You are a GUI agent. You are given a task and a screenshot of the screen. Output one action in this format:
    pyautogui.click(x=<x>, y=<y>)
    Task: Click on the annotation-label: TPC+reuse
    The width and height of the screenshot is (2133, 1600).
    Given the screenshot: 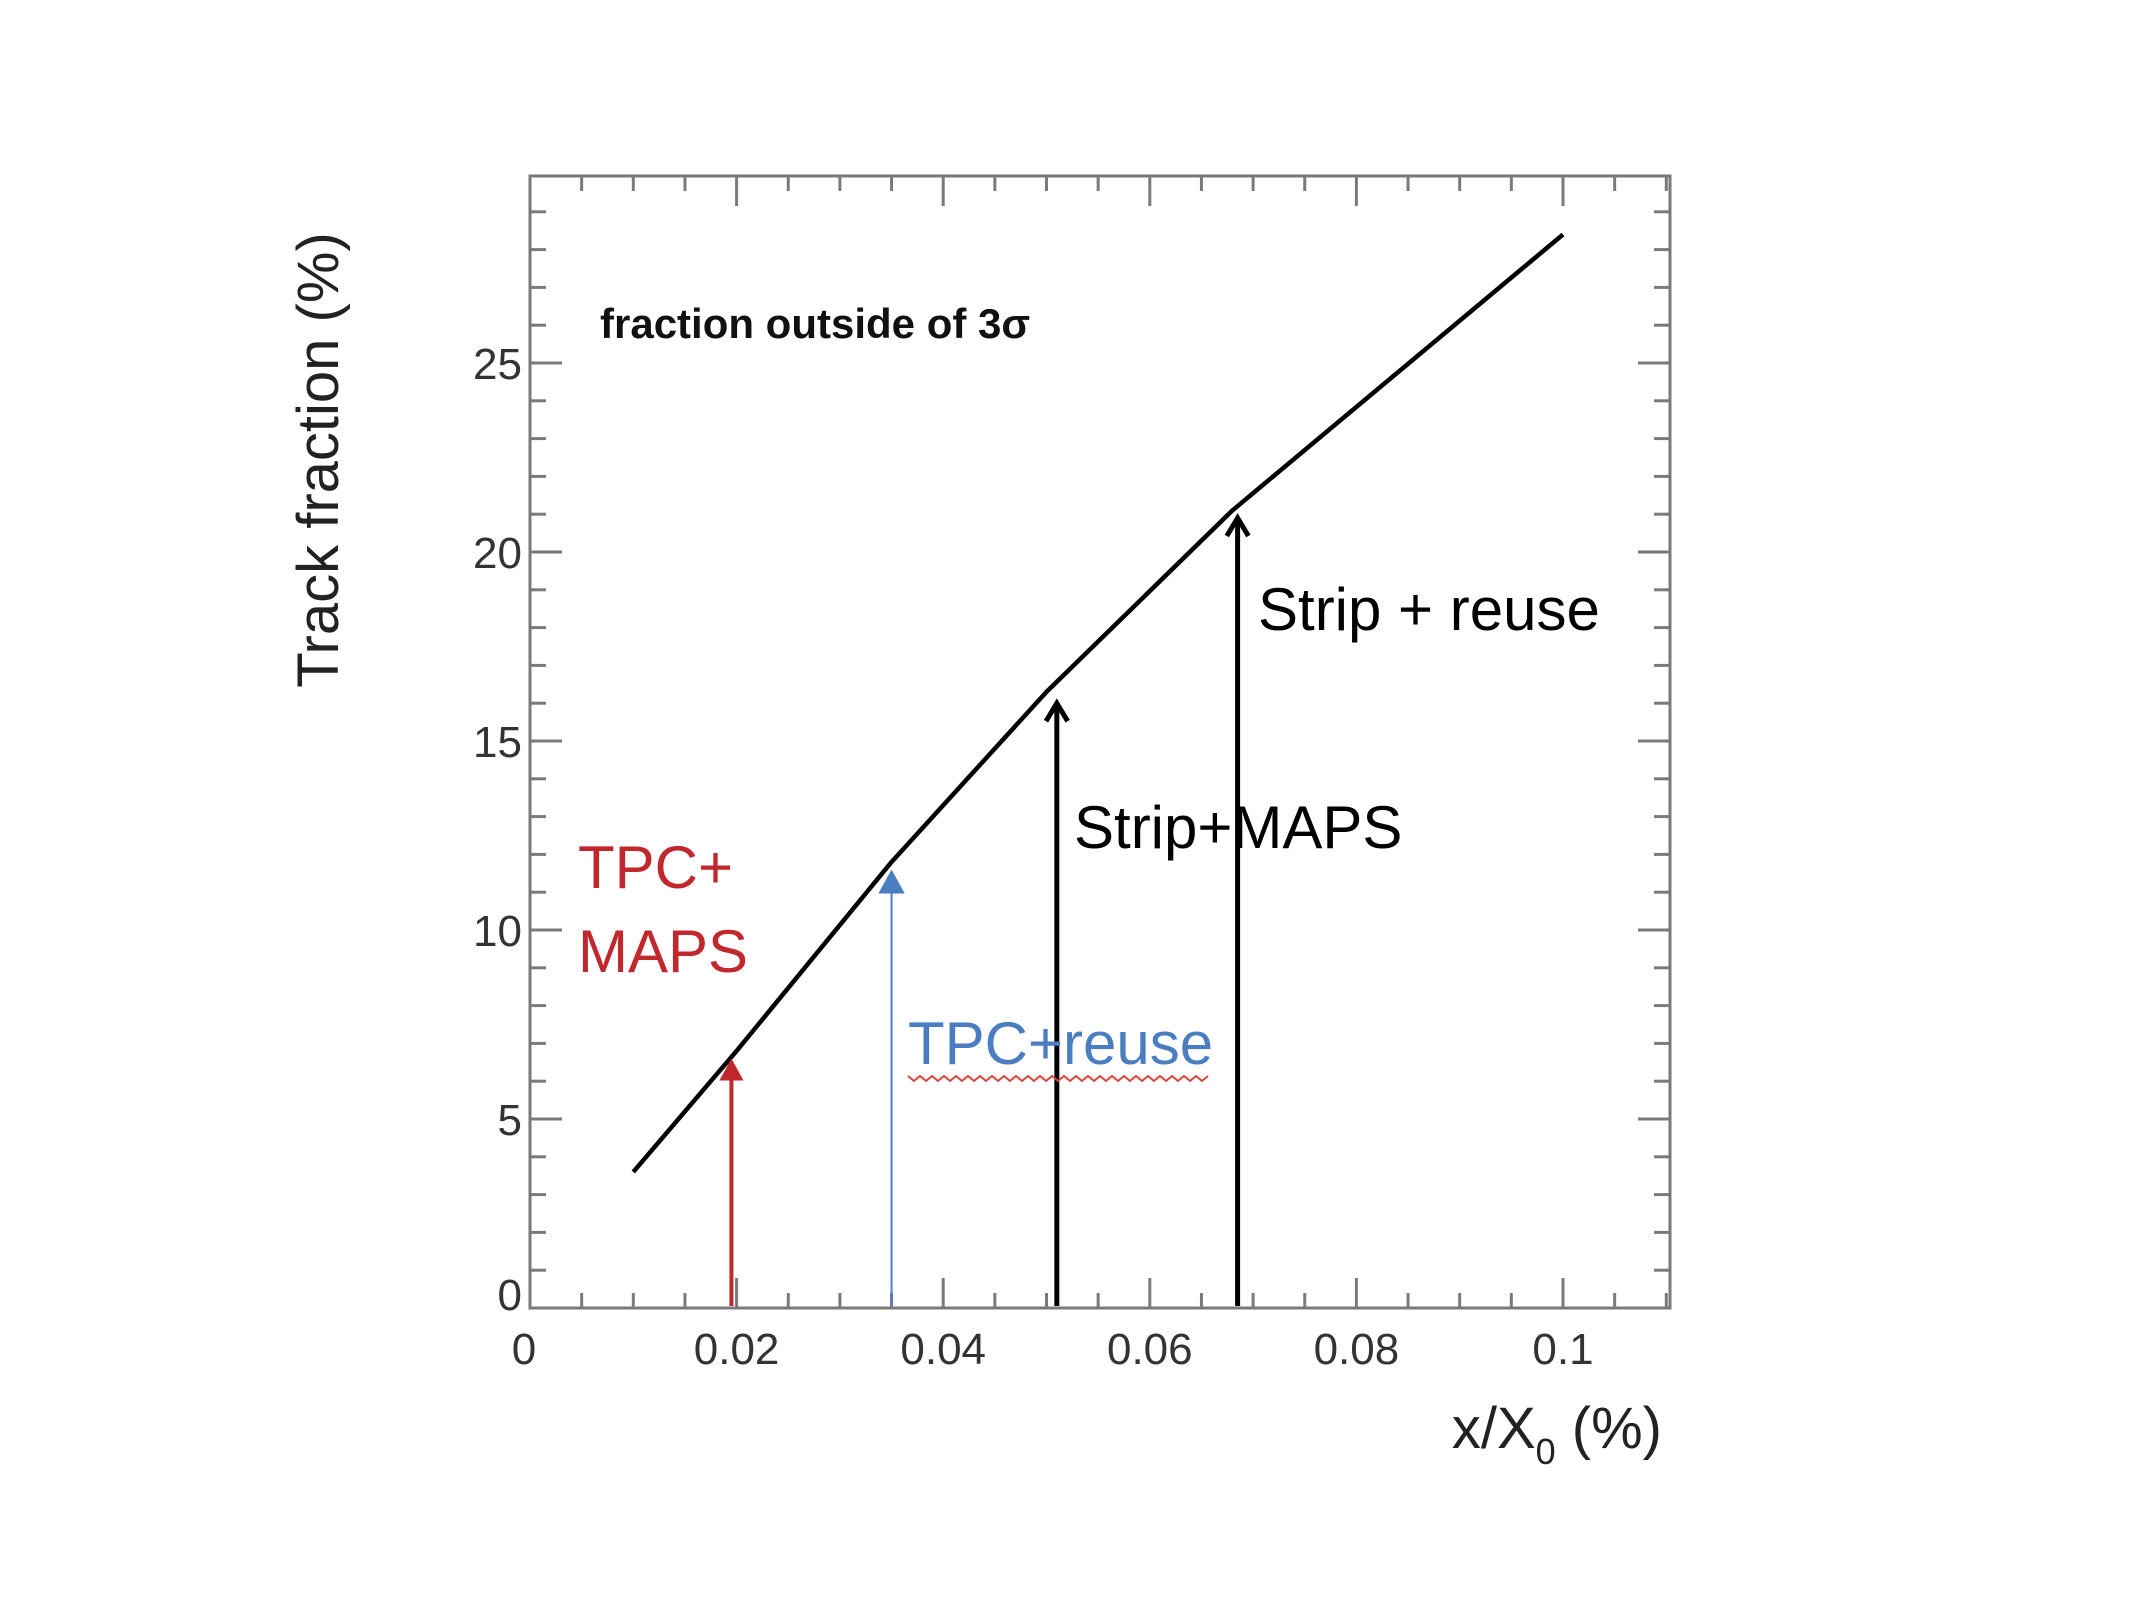 What is the action you would take?
    pyautogui.click(x=1060, y=1043)
    